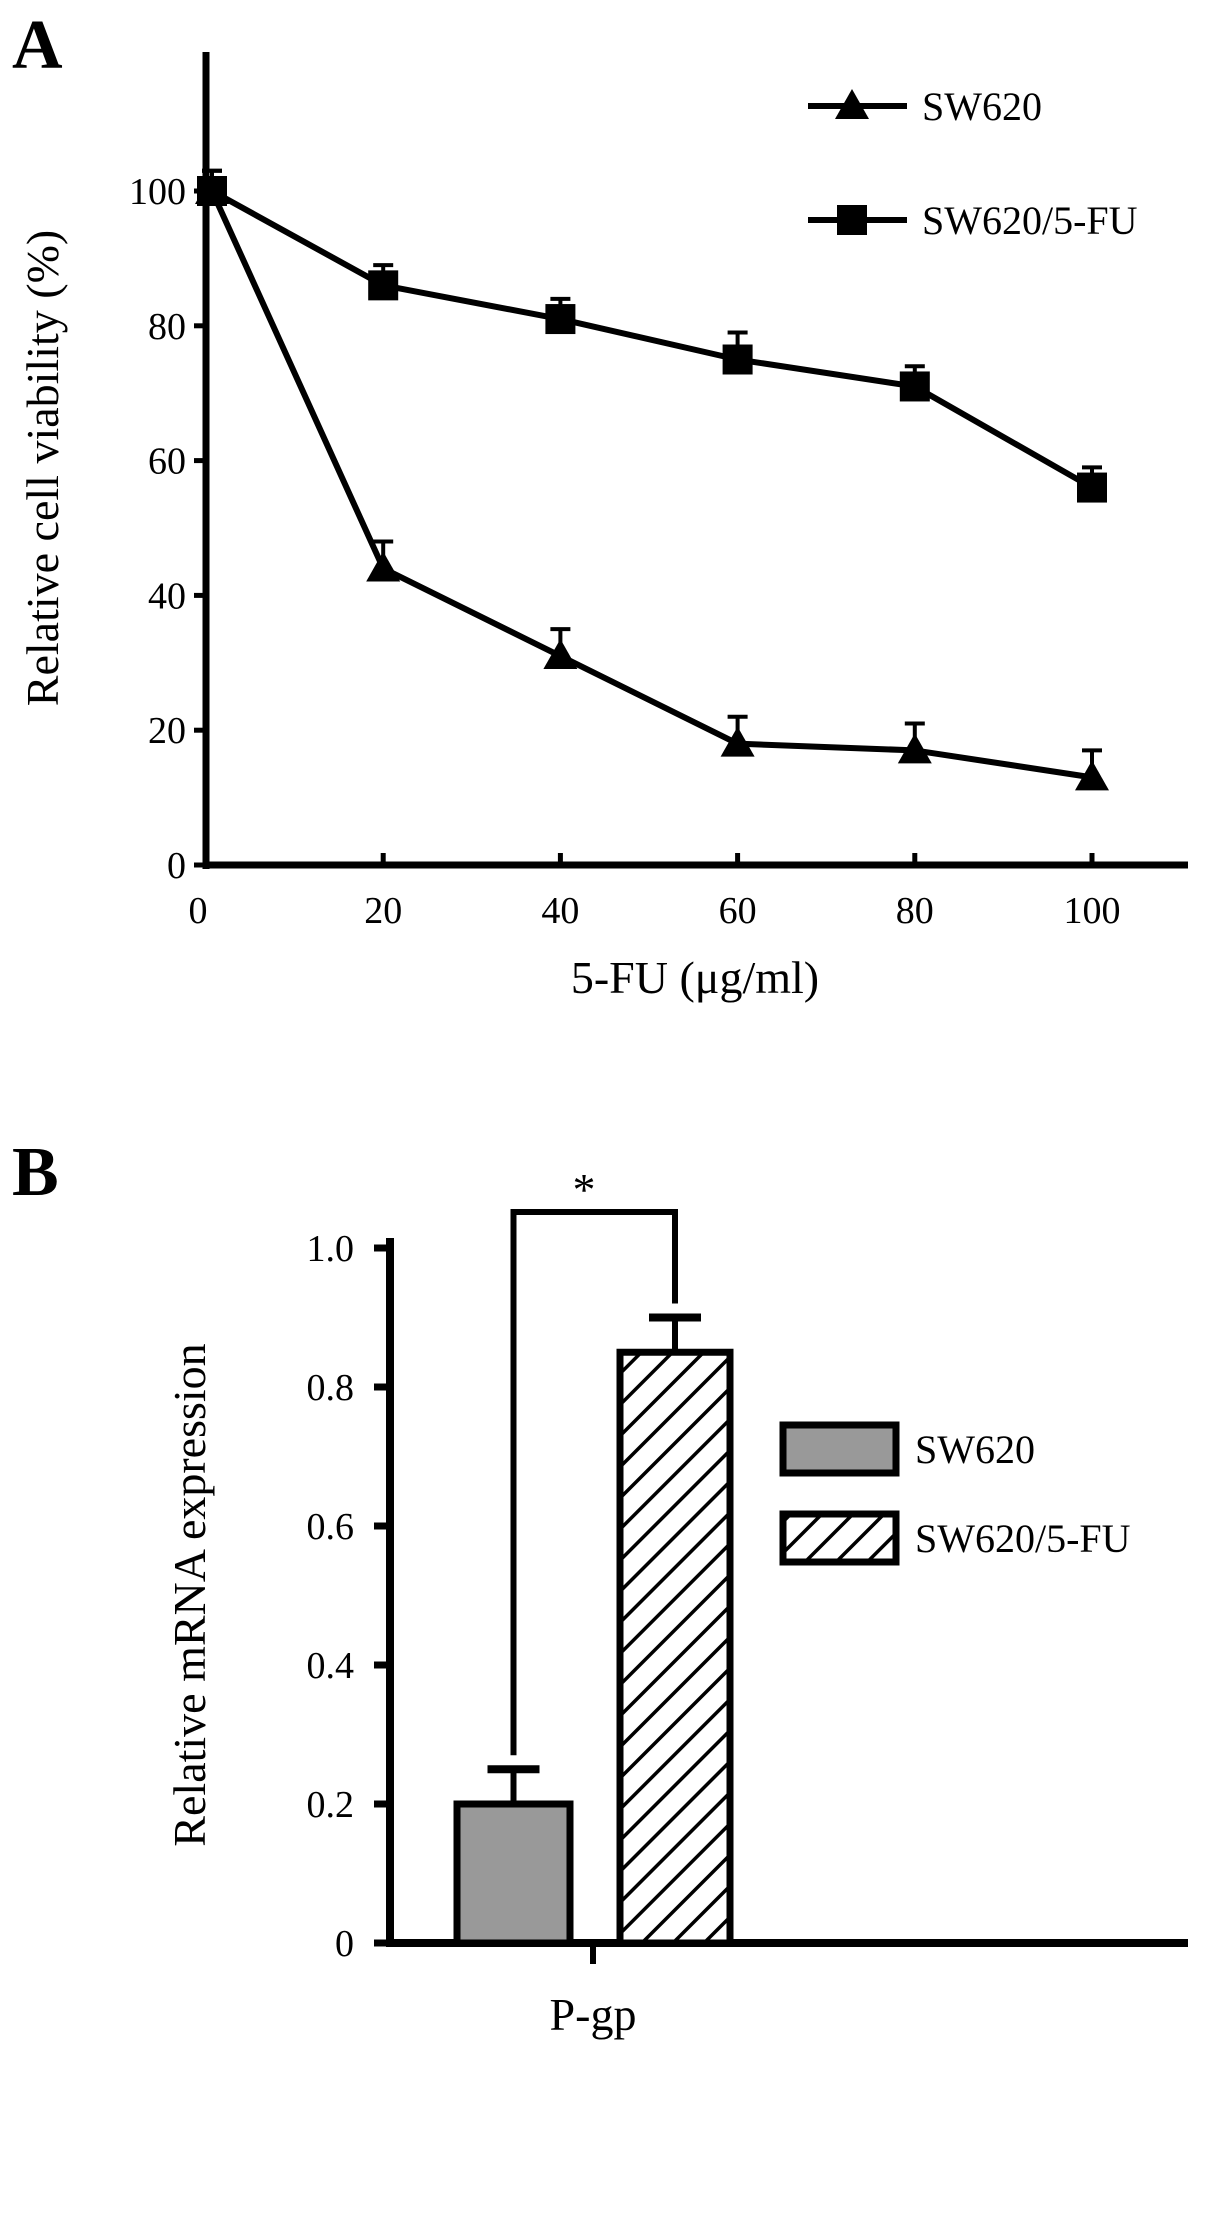 This screenshot has height=2222, width=1205. I want to click on y-tick-label: 0.2, so click(331, 1805).